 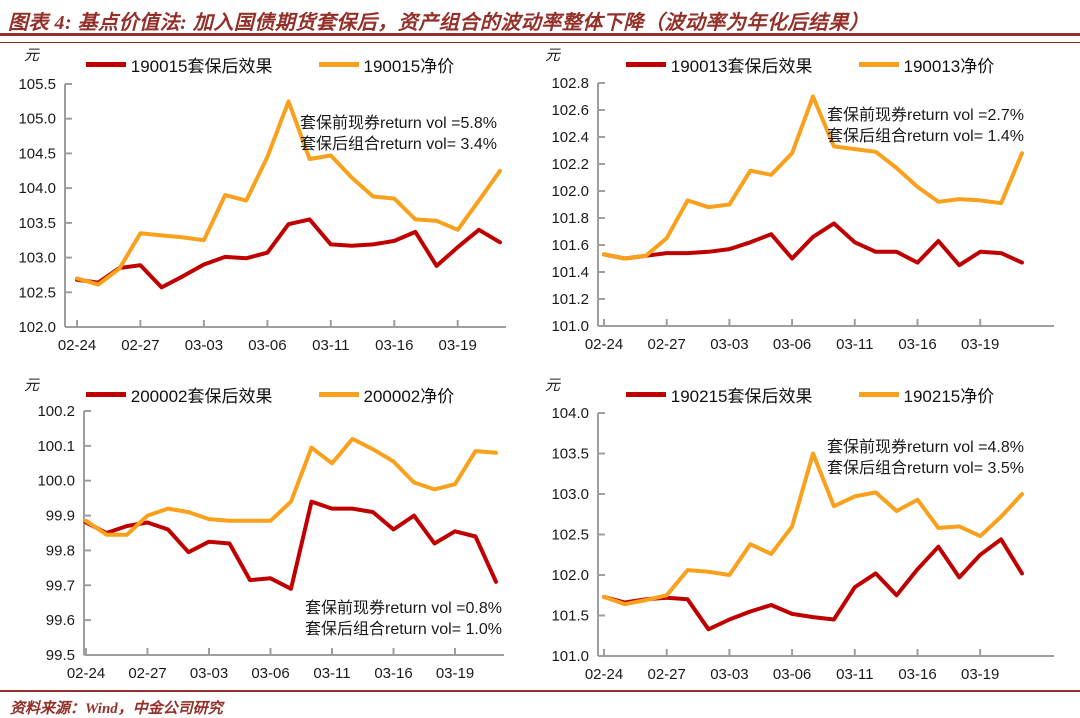 What do you see at coordinates (925, 136) in the screenshot?
I see `vol-annotation-line2: 套保后组合return vol= 1.4%` at bounding box center [925, 136].